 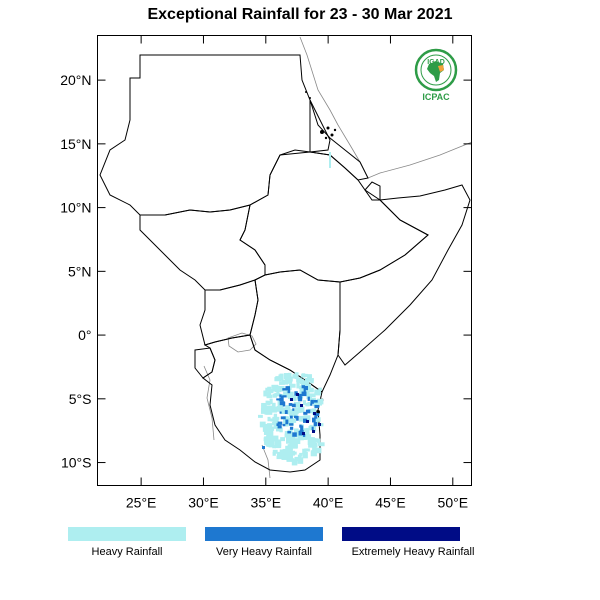 I want to click on djibouti-outline, so click(x=372, y=191).